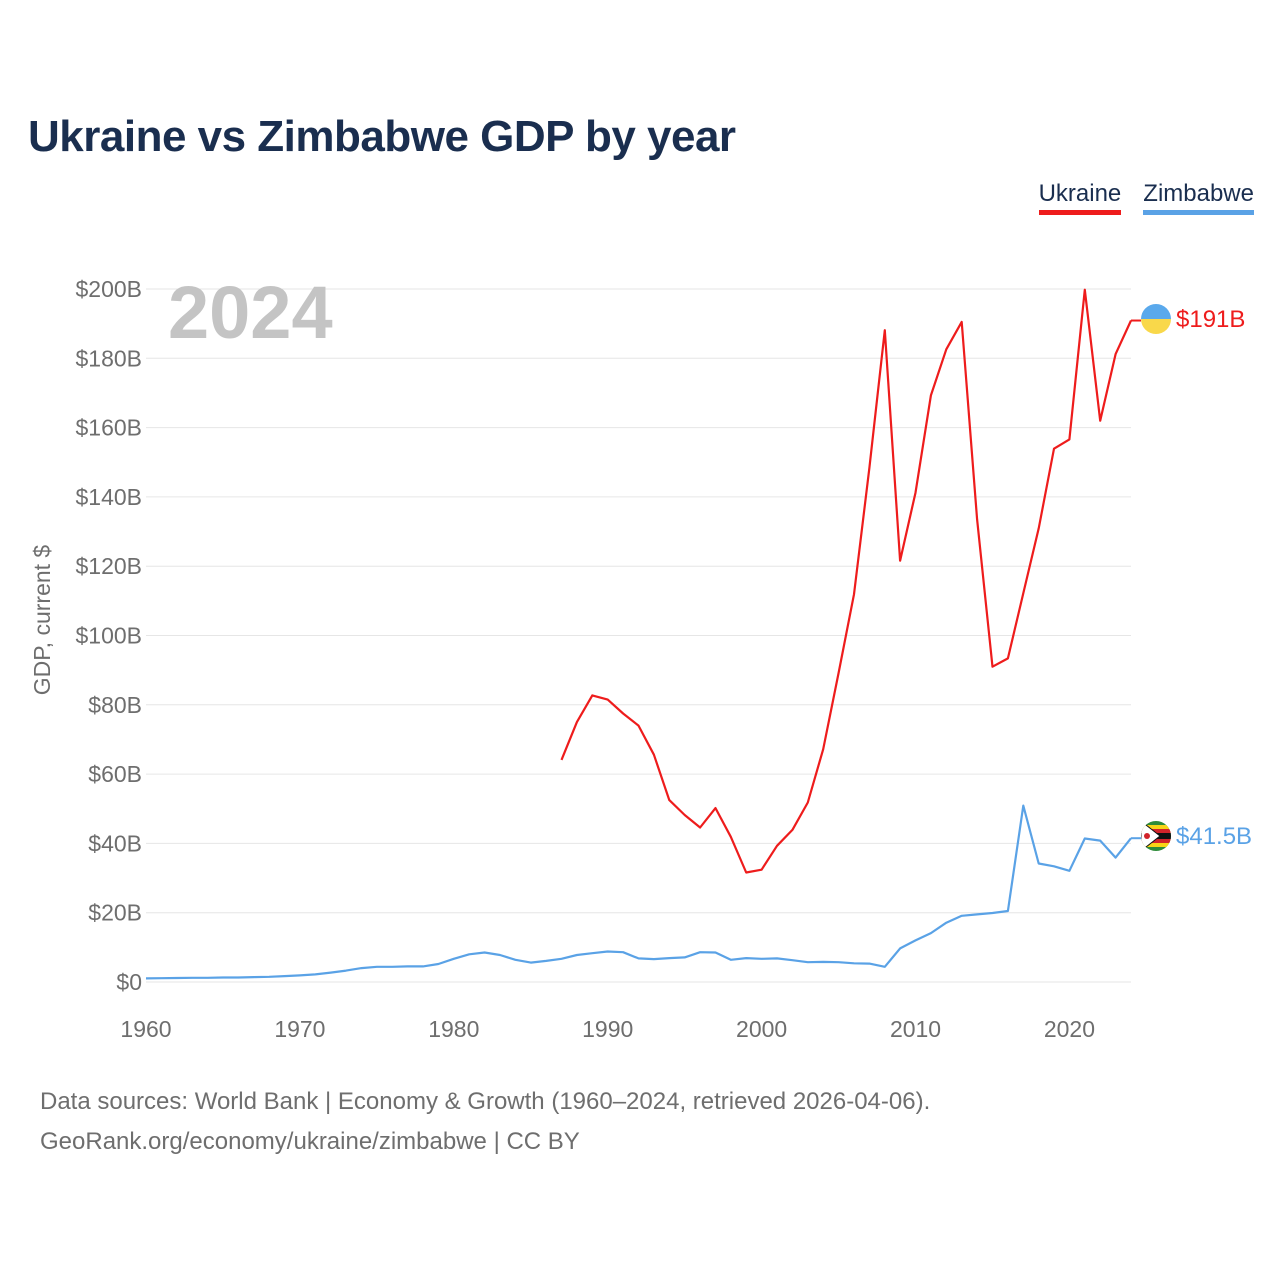 The image size is (1280, 1280). What do you see at coordinates (108, 497) in the screenshot?
I see `y-tick-label: $140B` at bounding box center [108, 497].